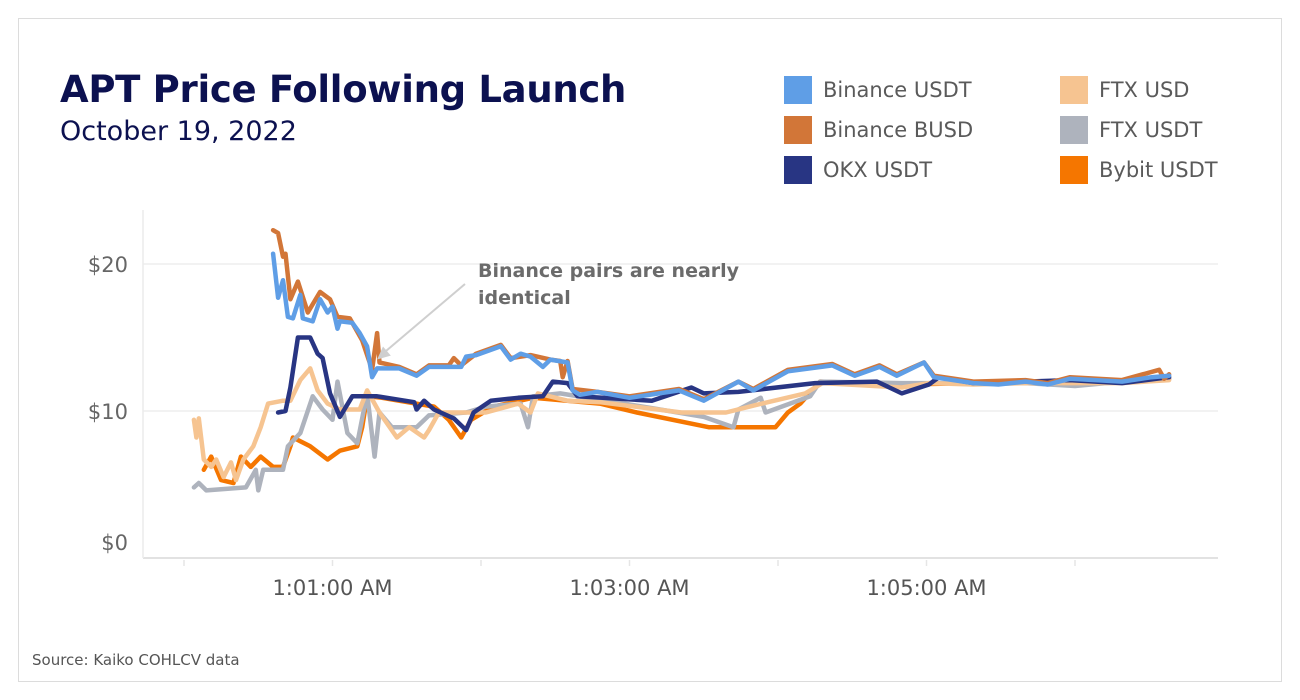  What do you see at coordinates (898, 130) in the screenshot?
I see `legend-label: Binance BUSD` at bounding box center [898, 130].